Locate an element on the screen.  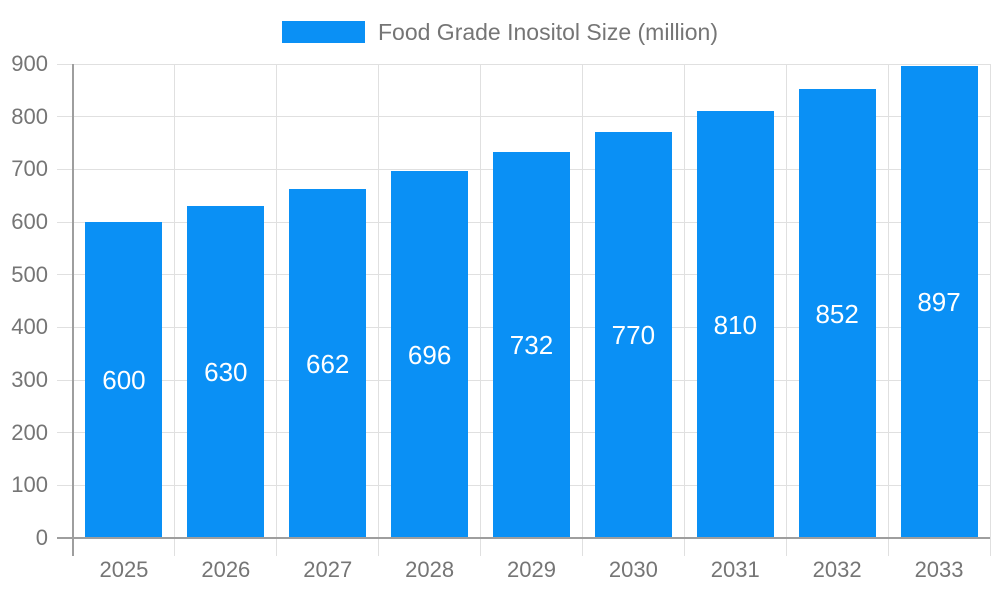
x-axis-label: 2027 is located at coordinates (328, 569).